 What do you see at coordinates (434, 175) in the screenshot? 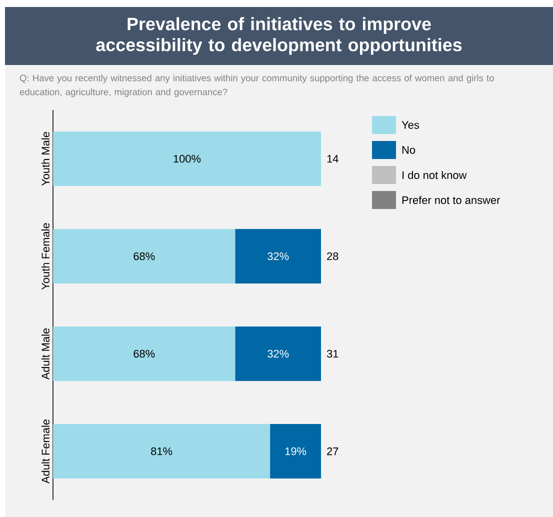
I see `legend-label: I do not know` at bounding box center [434, 175].